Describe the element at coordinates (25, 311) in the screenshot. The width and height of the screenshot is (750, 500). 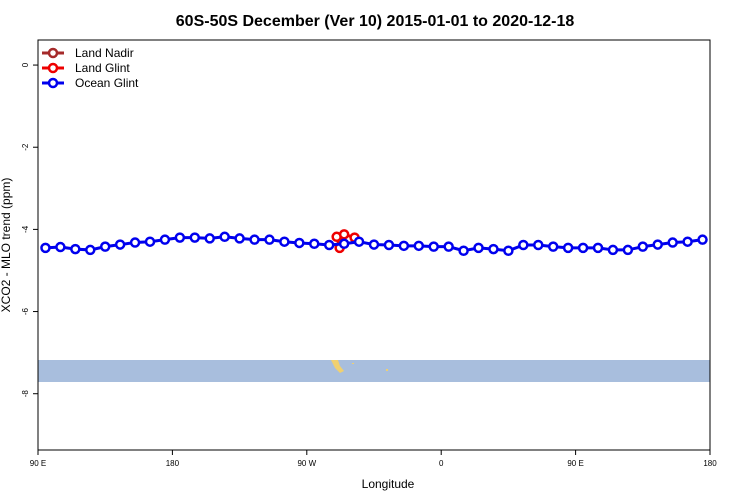
I see `y-tick-label: -6` at that location.